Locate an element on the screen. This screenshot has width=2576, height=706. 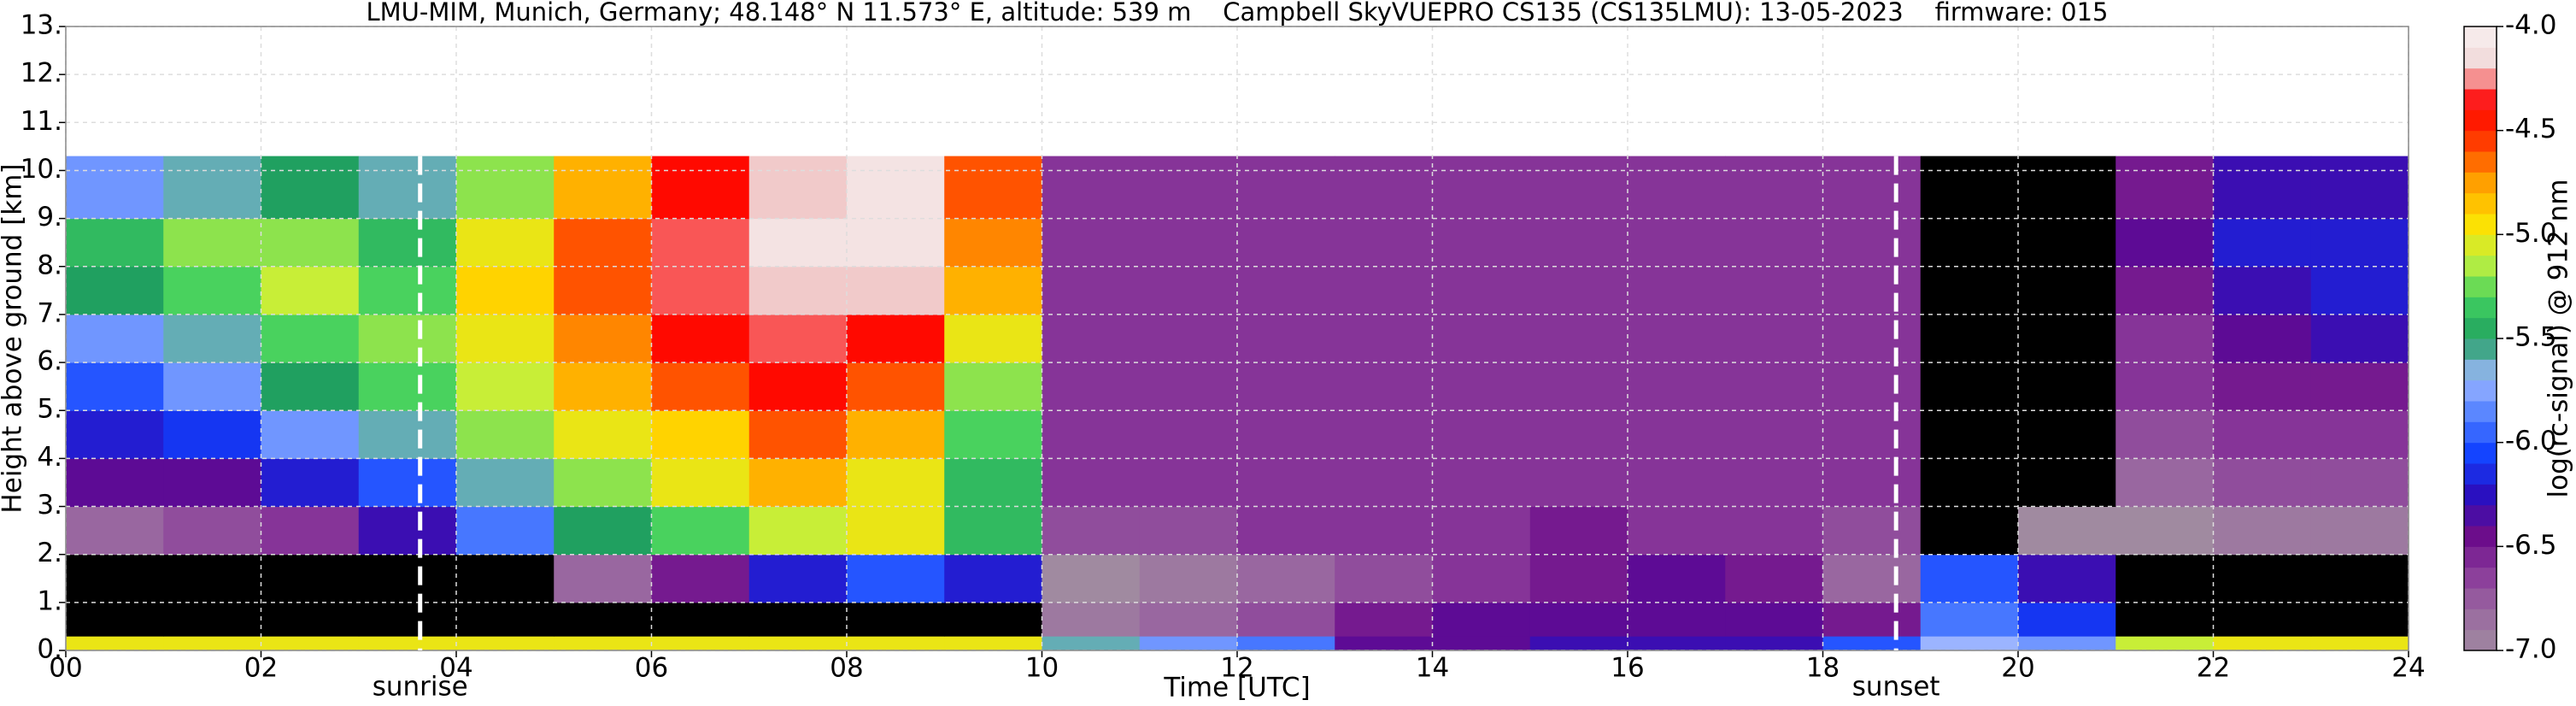
y-tick-label: 7. is located at coordinates (49, 312).